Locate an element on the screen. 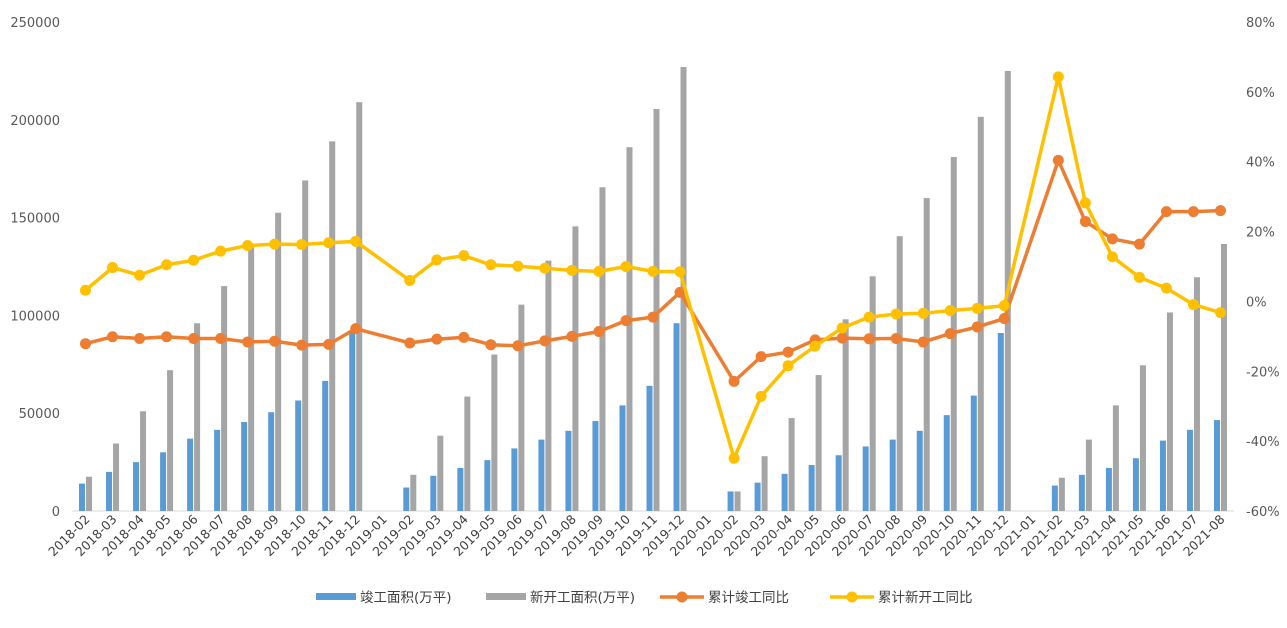 This screenshot has height=628, width=1287. legend-label: 竣工面积(万平) is located at coordinates (406, 598).